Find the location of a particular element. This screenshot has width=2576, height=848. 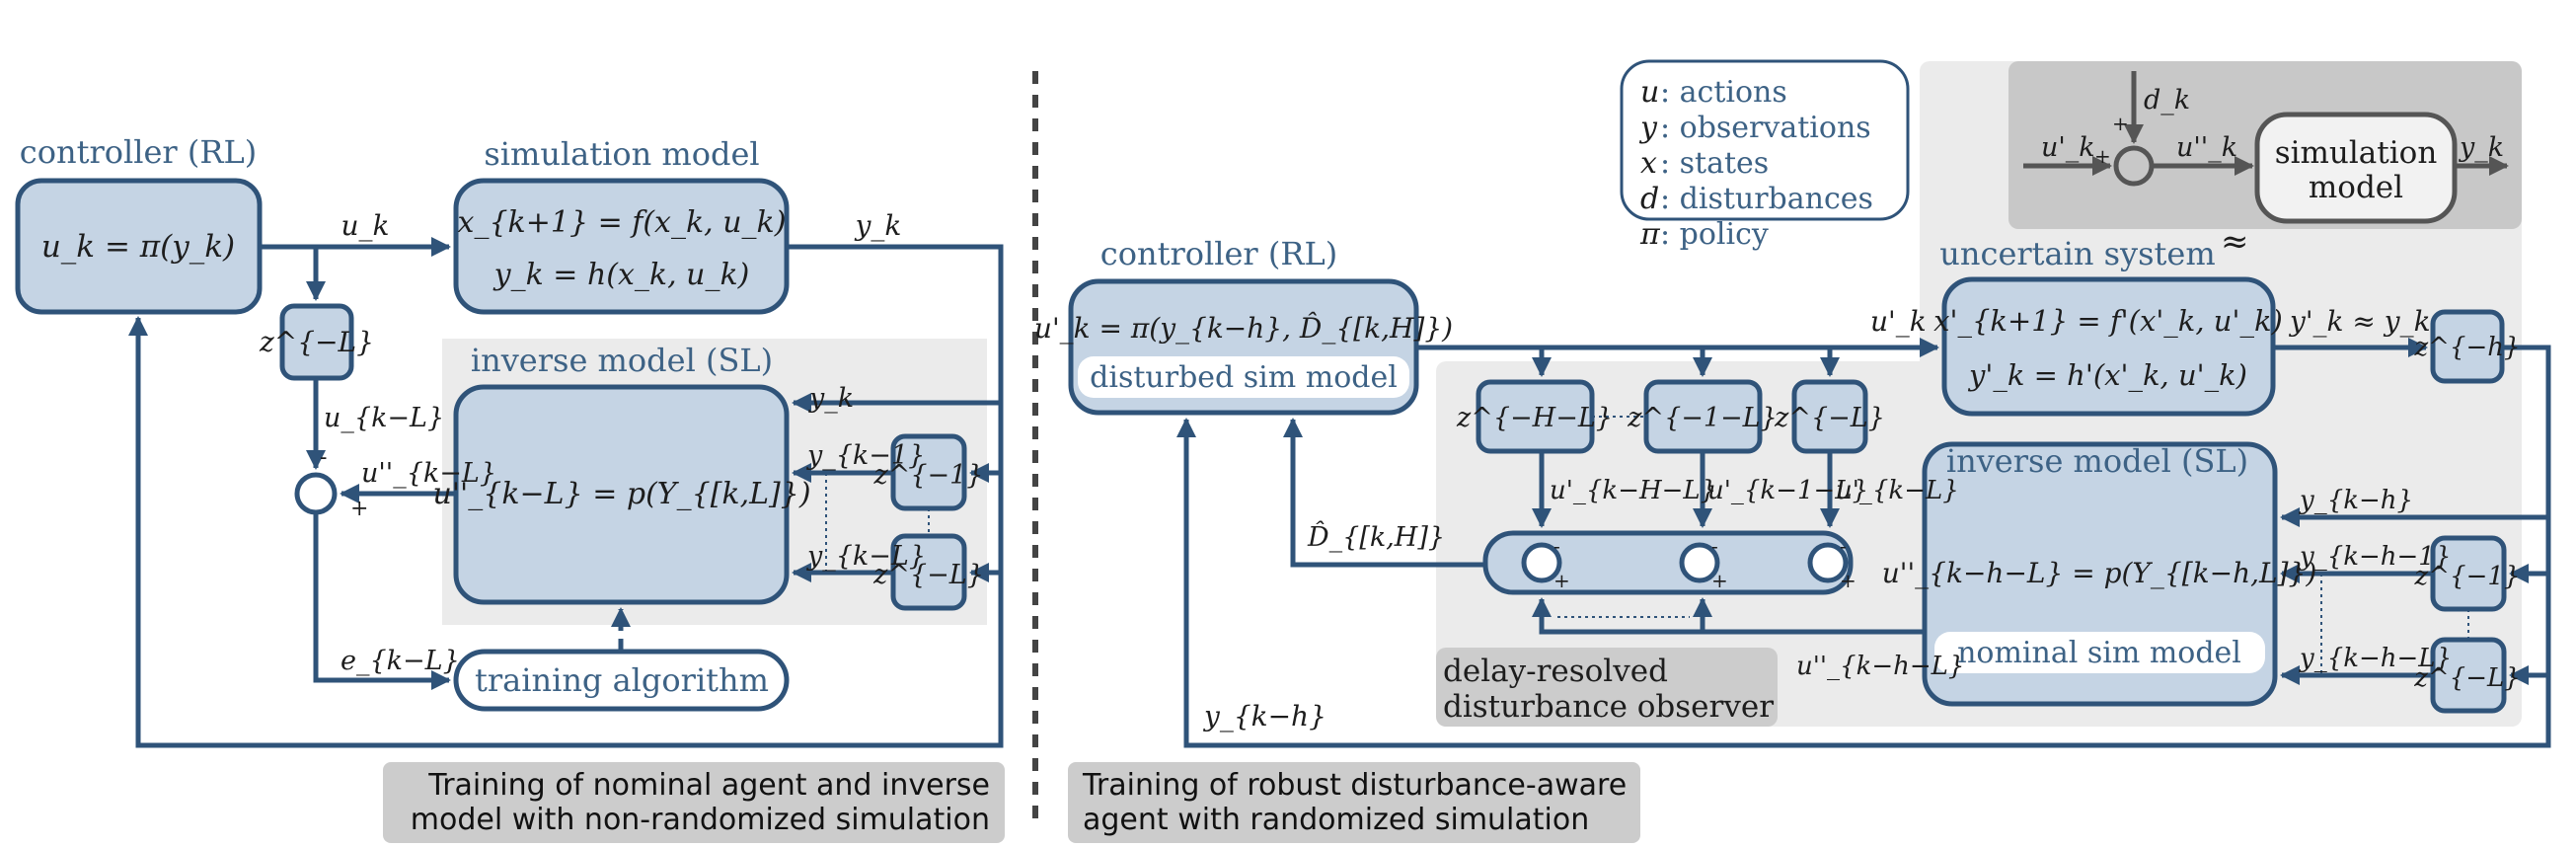

legend-desc-pi: : policy is located at coordinates (1714, 234).